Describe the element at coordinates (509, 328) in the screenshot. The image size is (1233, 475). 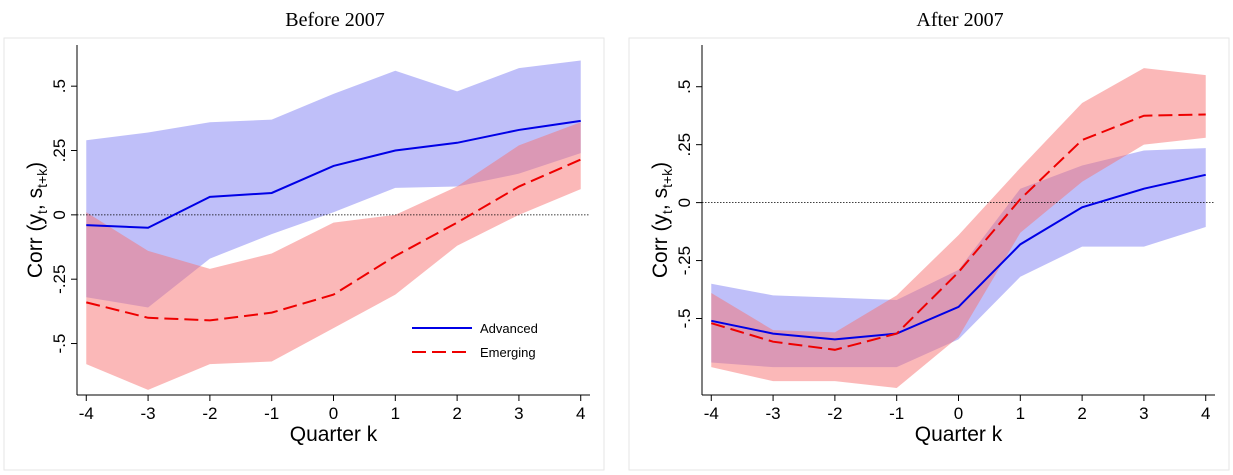
I see `legend-label: Advanced` at that location.